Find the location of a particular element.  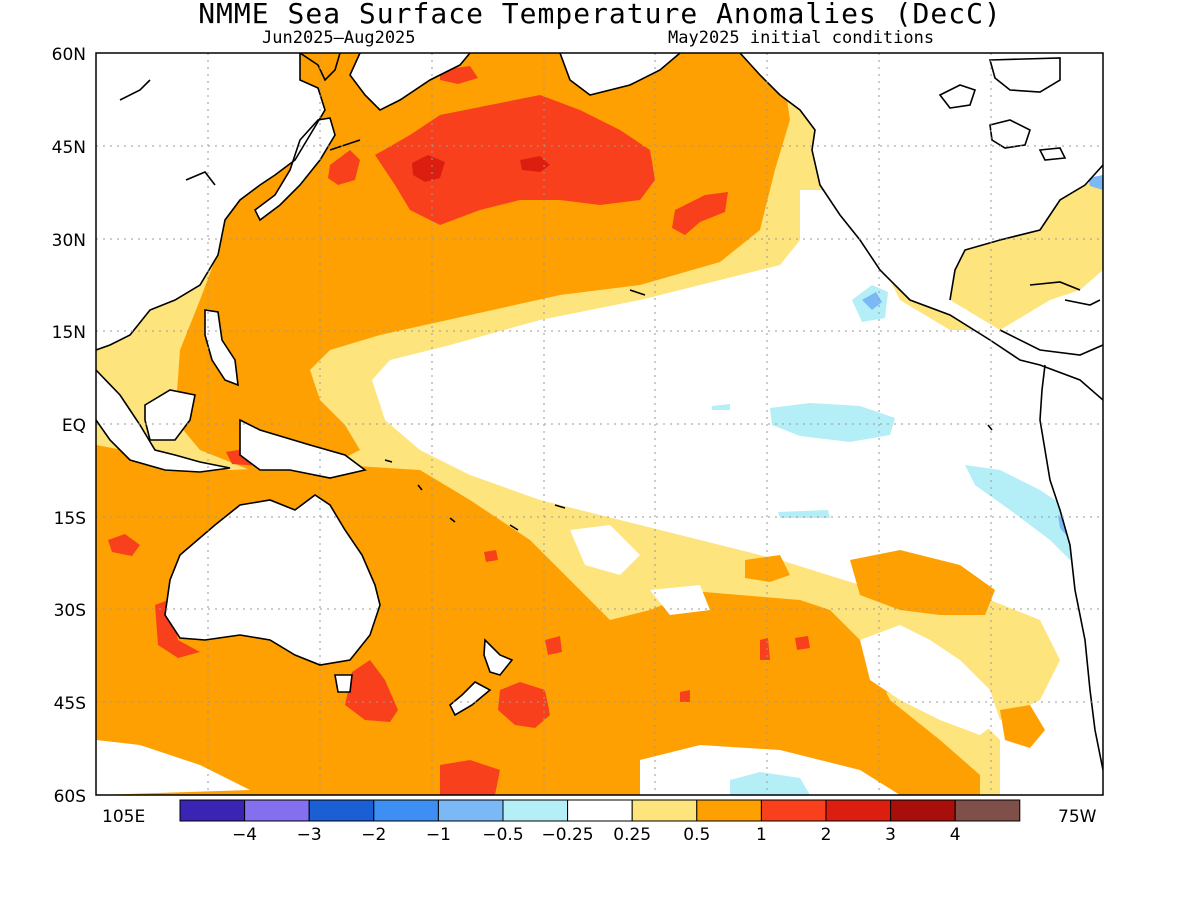

coast-hudson is located at coordinates (999, 83).